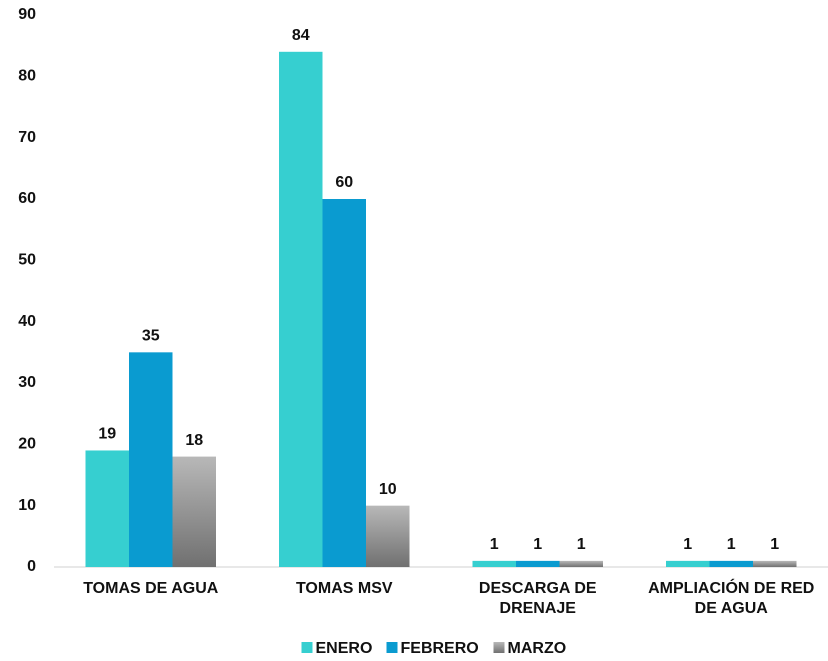 The width and height of the screenshot is (828, 661). What do you see at coordinates (537, 648) in the screenshot?
I see `legend-label: MARZO` at bounding box center [537, 648].